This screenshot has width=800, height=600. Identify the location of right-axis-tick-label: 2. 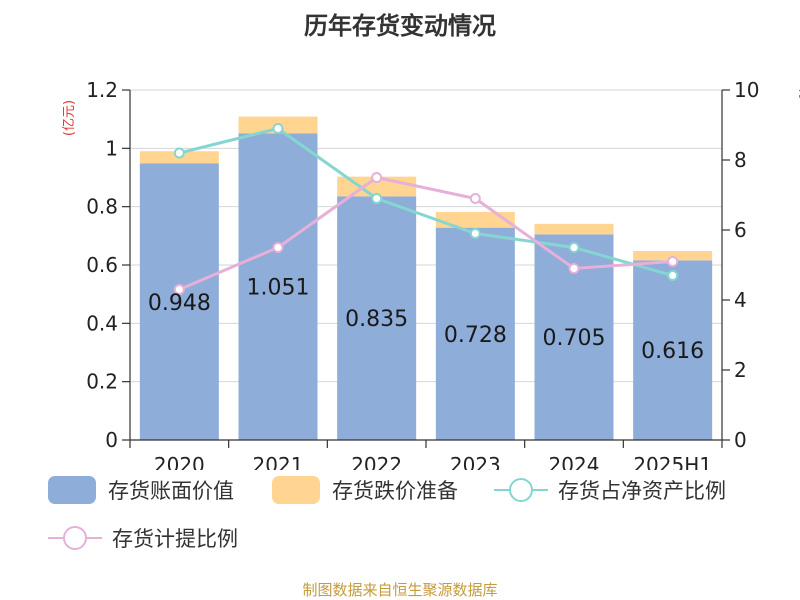
(740, 370).